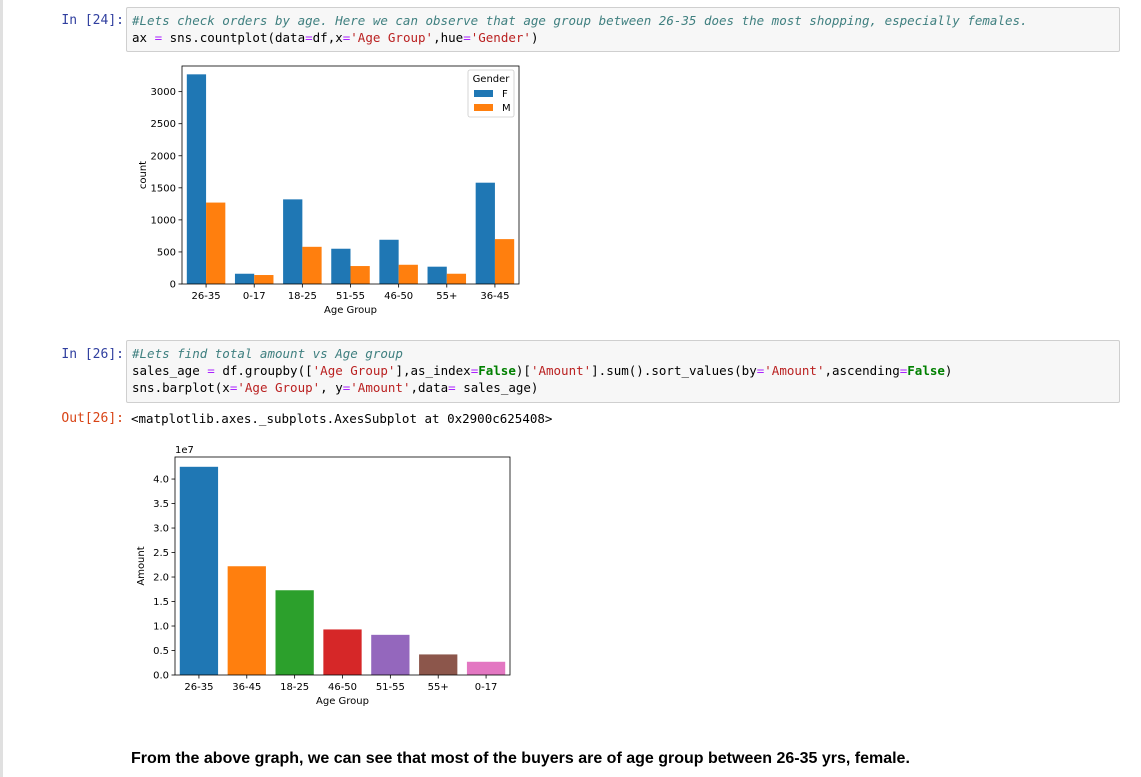 The image size is (1141, 777). What do you see at coordinates (173, 285) in the screenshot?
I see `y-tick-label: 0` at bounding box center [173, 285].